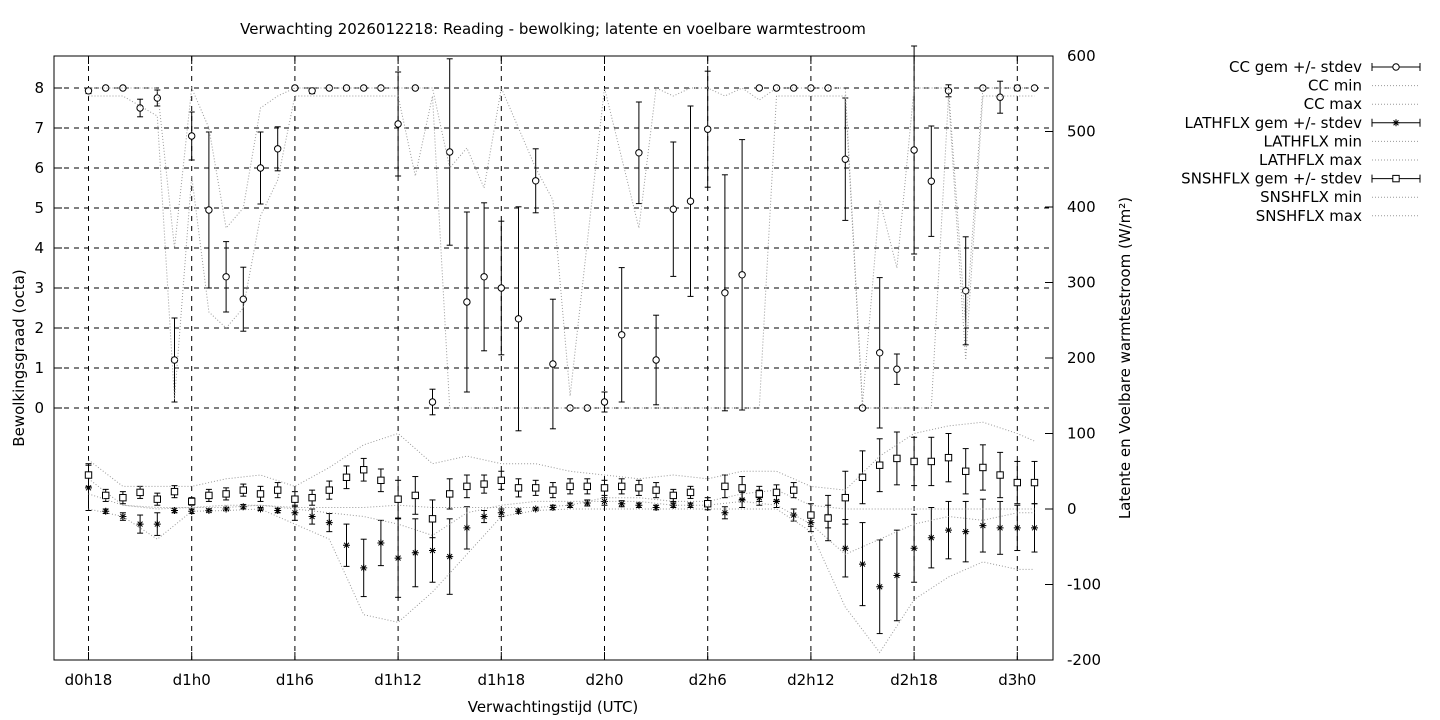 The width and height of the screenshot is (1440, 720). I want to click on x-tick-label: d3h0, so click(1017, 680).